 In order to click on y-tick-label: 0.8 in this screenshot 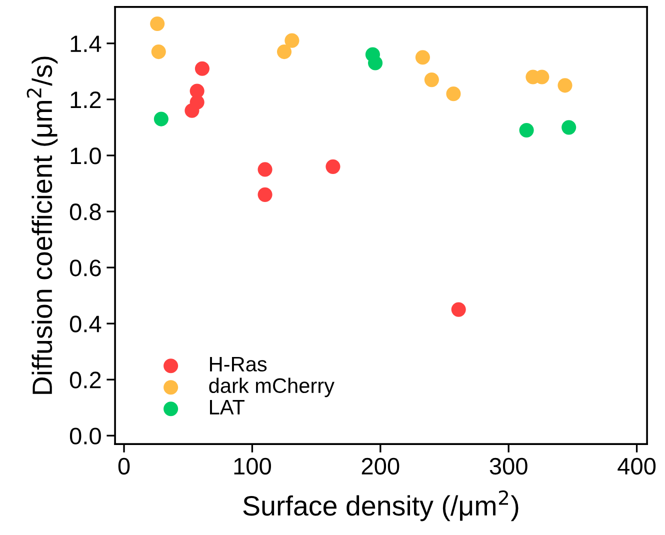, I will do `click(85, 212)`.